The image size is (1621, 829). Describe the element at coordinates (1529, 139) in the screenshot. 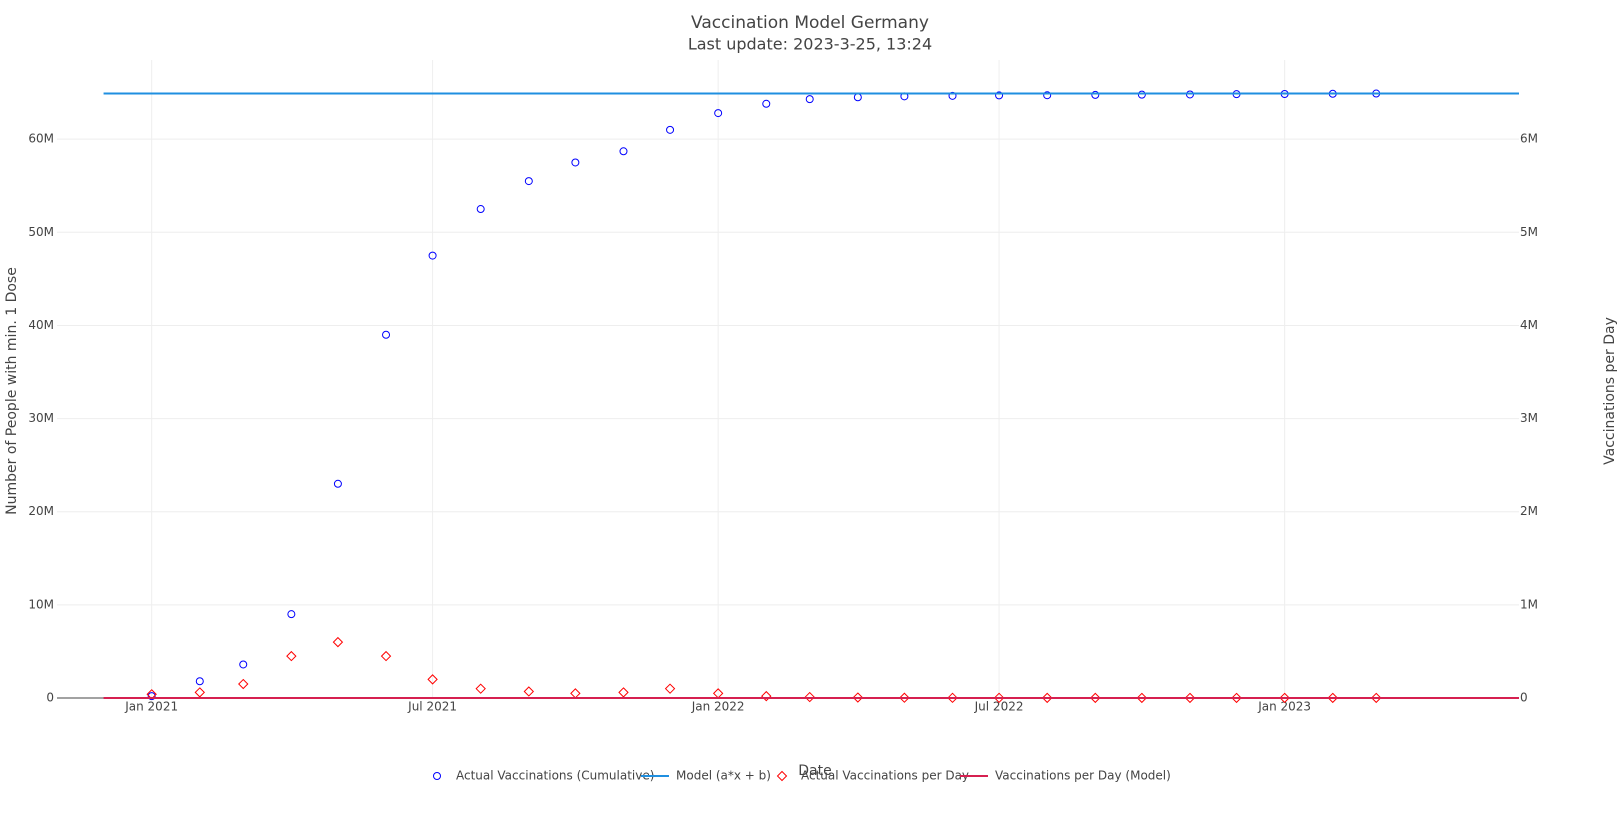

I see `y2-tick-label: 6M` at that location.